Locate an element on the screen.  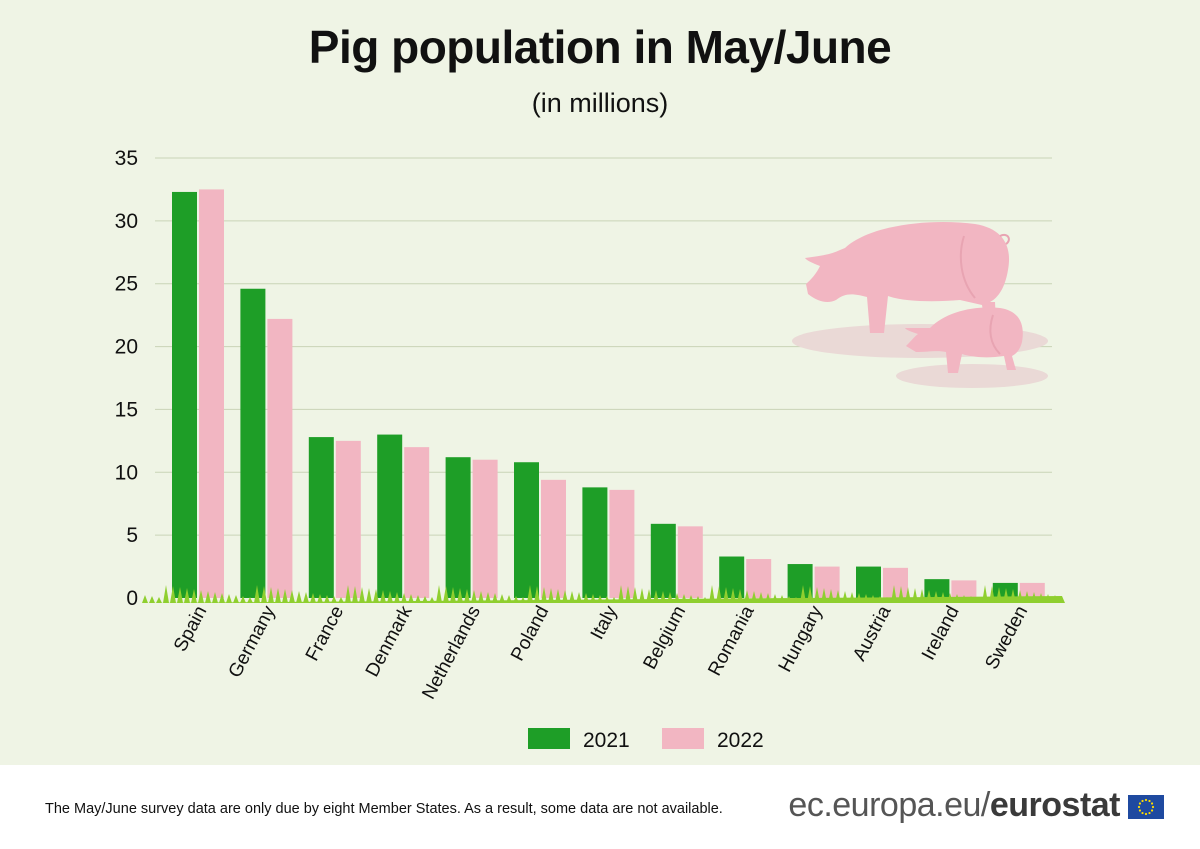
x-tick-label: Poland is located at coordinates (530, 633).